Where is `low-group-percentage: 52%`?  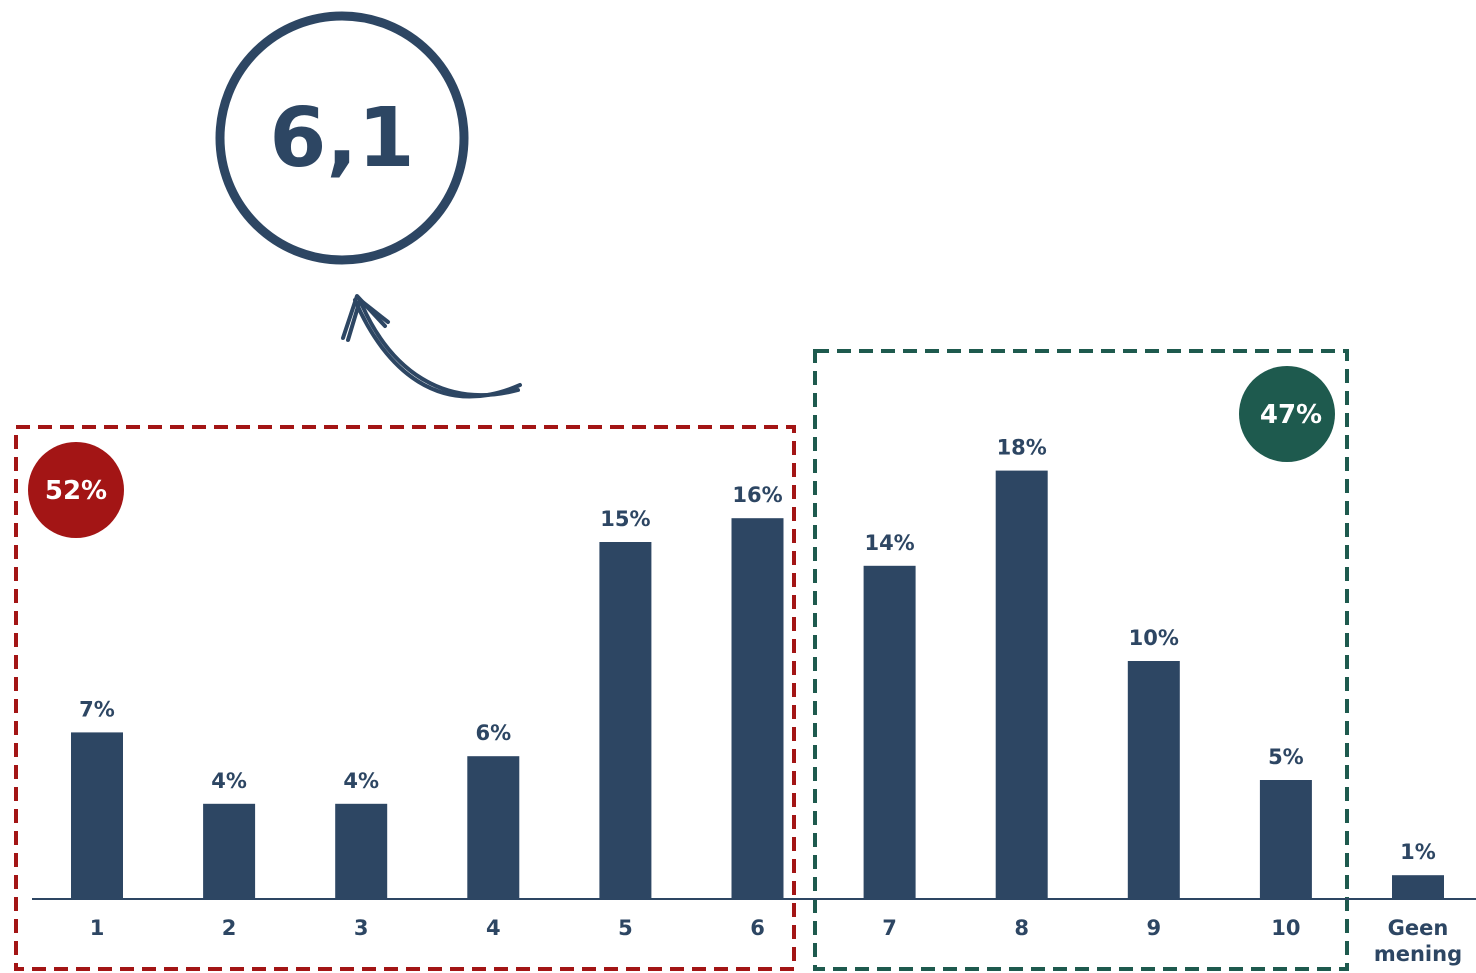
low-group-percentage: 52% is located at coordinates (76, 491).